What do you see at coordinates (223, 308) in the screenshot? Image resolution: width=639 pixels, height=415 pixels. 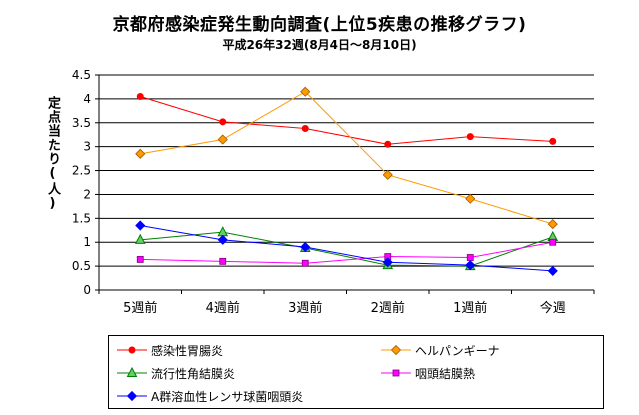 I see `x-tick-label: 4週前` at bounding box center [223, 308].